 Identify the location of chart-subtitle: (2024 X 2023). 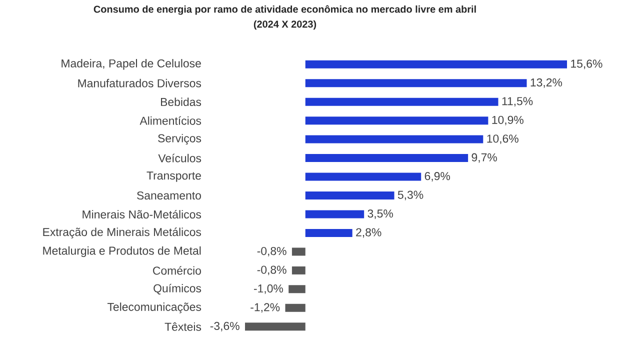
(285, 25).